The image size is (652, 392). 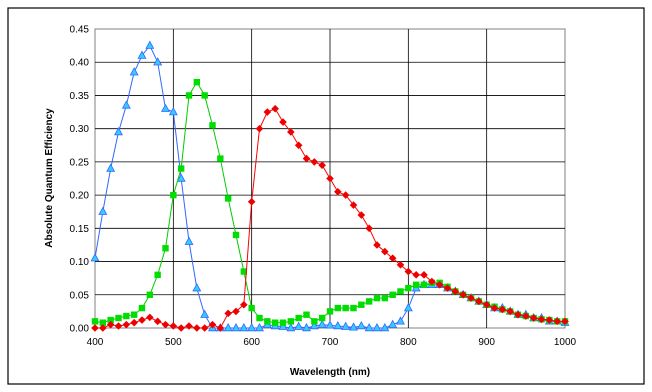 What do you see at coordinates (80, 162) in the screenshot?
I see `y-tick-label: 0.25` at bounding box center [80, 162].